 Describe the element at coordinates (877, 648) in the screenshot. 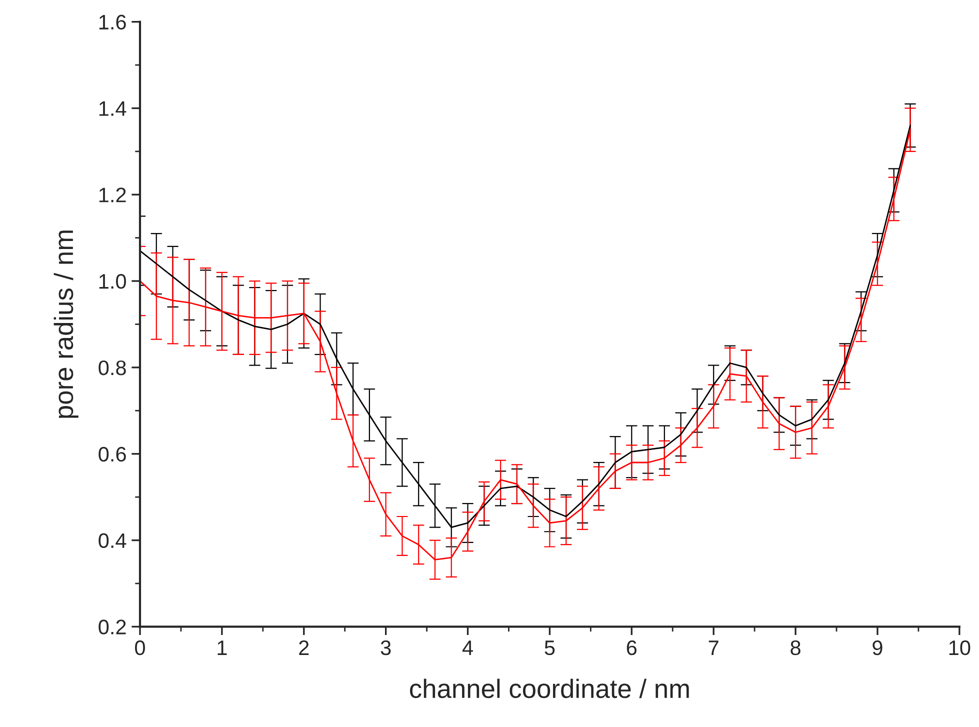

I see `x-tick-label: 9` at that location.